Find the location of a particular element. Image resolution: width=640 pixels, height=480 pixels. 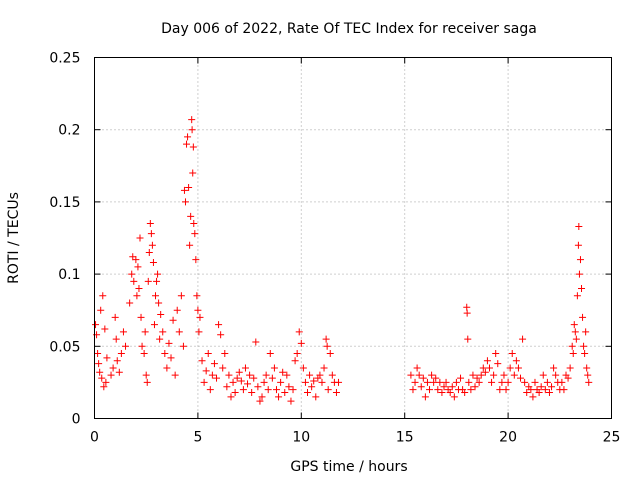

x-axis-tick-labels: 0 5 10 15 20 25 is located at coordinates (355, 438).